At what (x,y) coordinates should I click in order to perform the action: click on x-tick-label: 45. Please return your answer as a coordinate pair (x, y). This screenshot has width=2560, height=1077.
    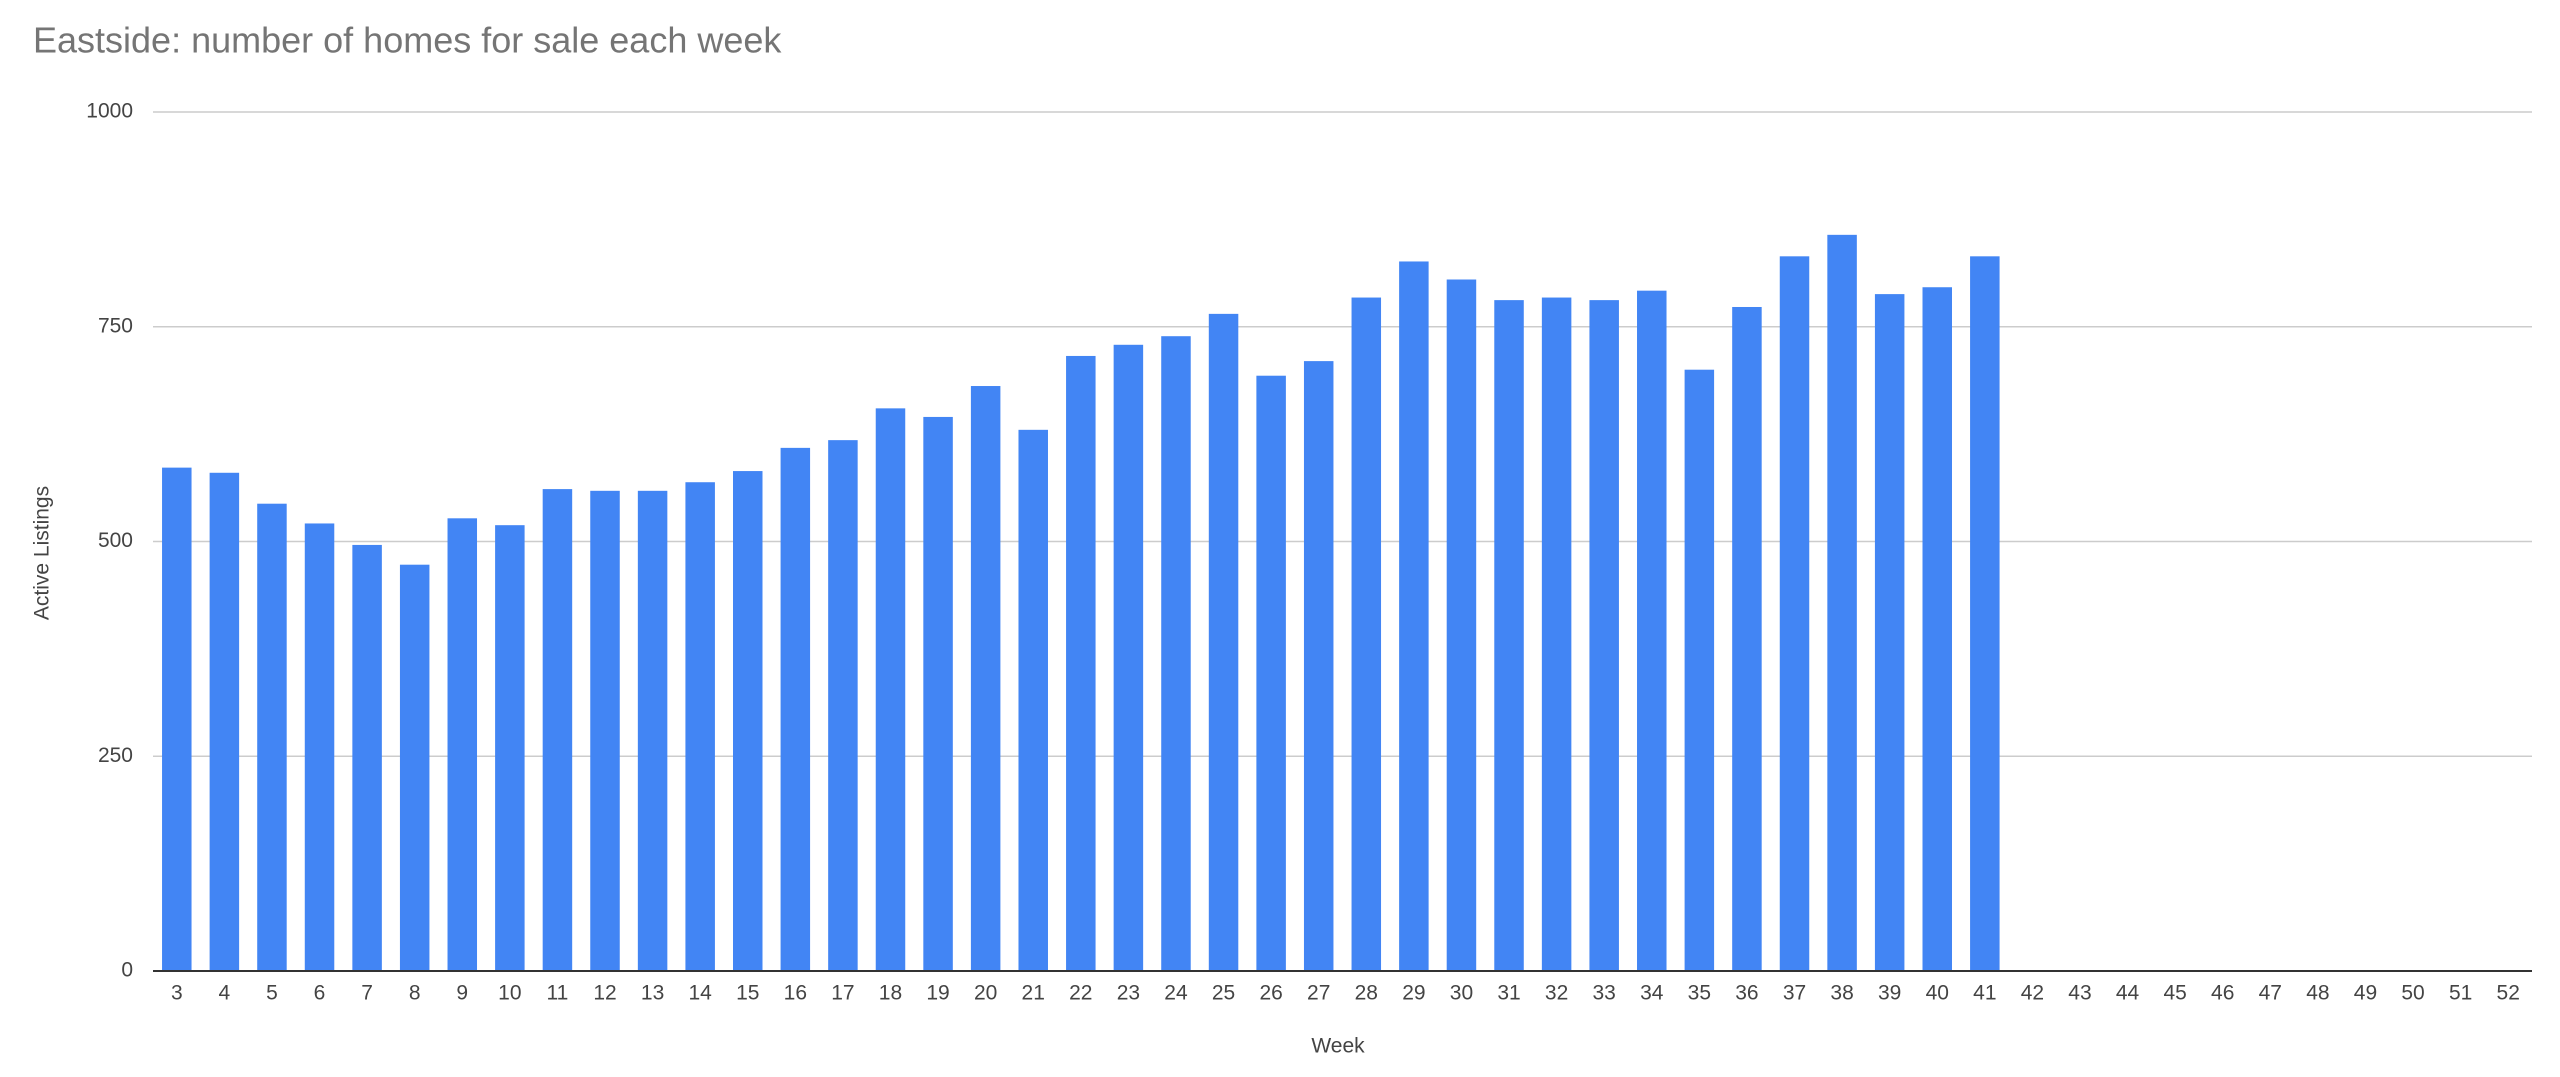
    Looking at the image, I should click on (2174, 993).